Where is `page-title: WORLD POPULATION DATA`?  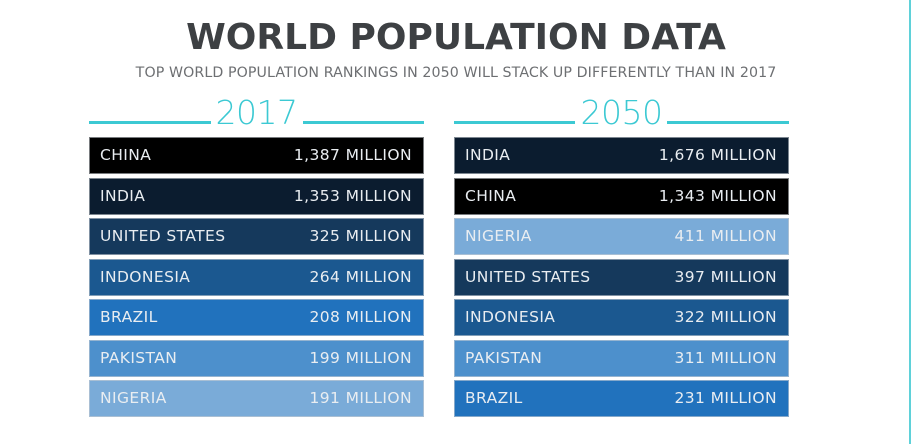
page-title: WORLD POPULATION DATA is located at coordinates (456, 37).